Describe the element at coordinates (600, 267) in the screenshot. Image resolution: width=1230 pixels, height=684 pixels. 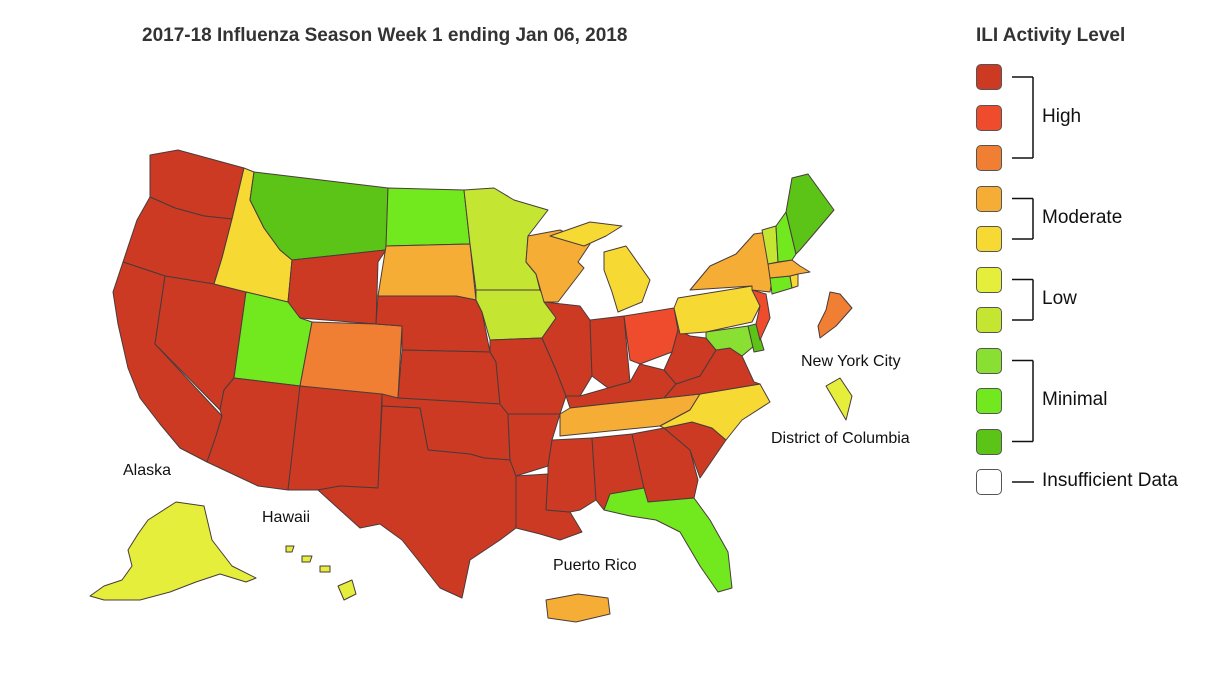
I see `state-michigan` at that location.